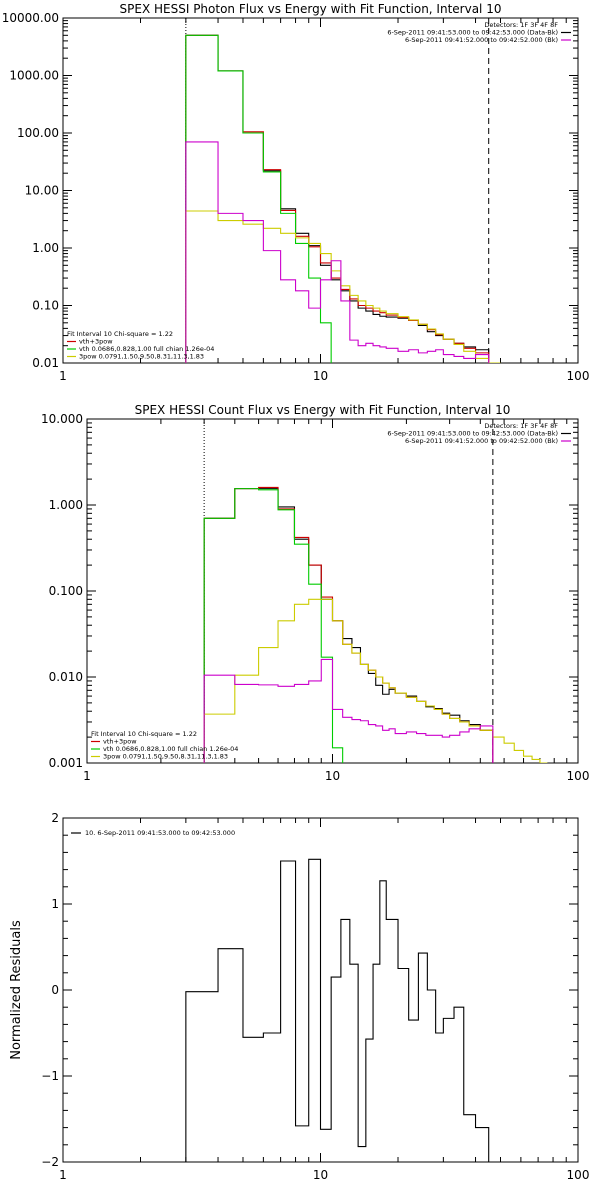 The image size is (600, 1200). Describe the element at coordinates (38, 133) in the screenshot. I see `y-tick-label: 100.00` at that location.